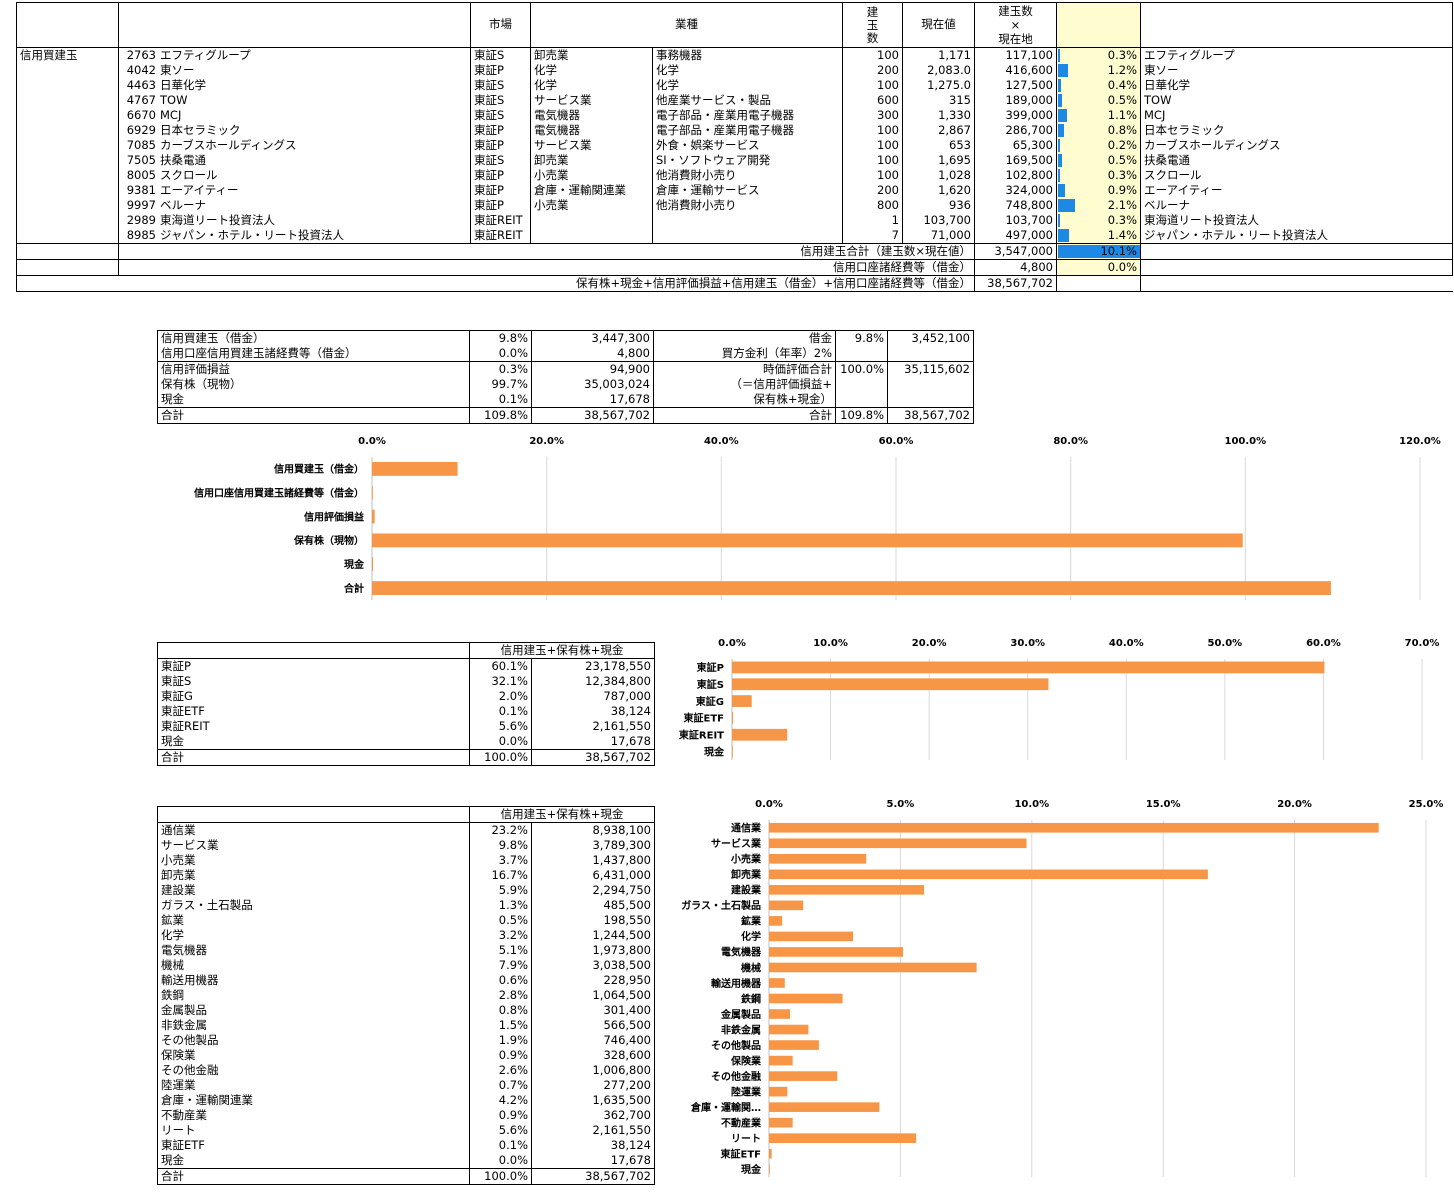  What do you see at coordinates (500, 875) in the screenshot?
I see `row-pct: 16.7%` at bounding box center [500, 875].